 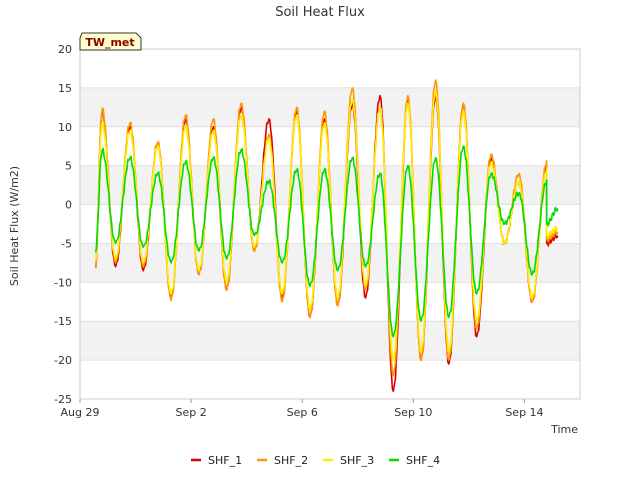 I want to click on x-tick-label: Sep 6, so click(x=302, y=412).